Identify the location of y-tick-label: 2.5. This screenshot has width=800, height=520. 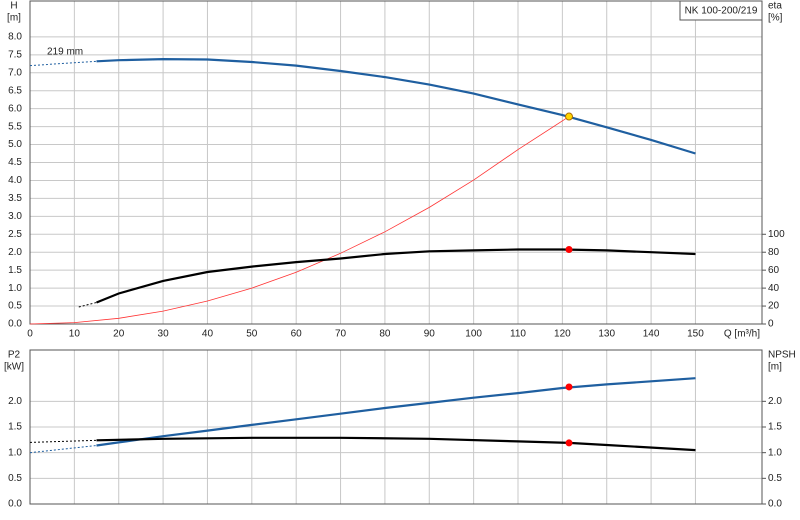
(15, 234).